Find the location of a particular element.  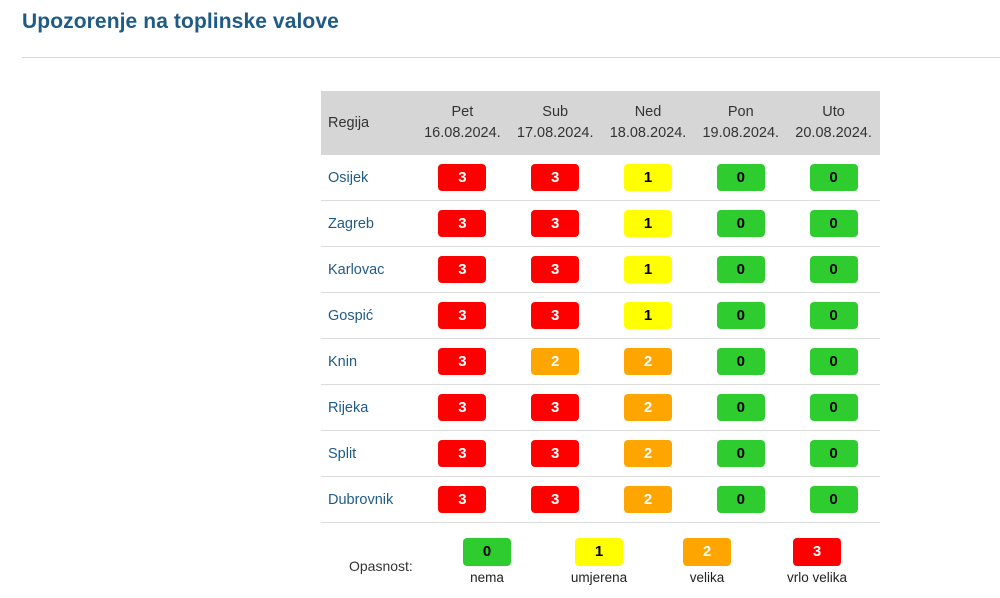

day-name: Pet is located at coordinates (462, 112).